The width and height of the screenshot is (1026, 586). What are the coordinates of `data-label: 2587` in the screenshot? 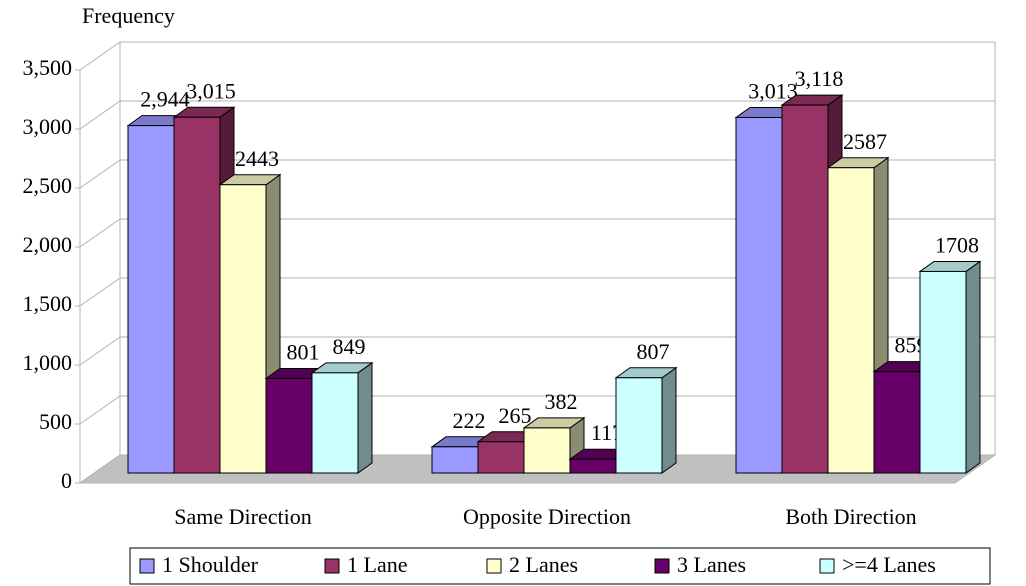 It's located at (865, 141).